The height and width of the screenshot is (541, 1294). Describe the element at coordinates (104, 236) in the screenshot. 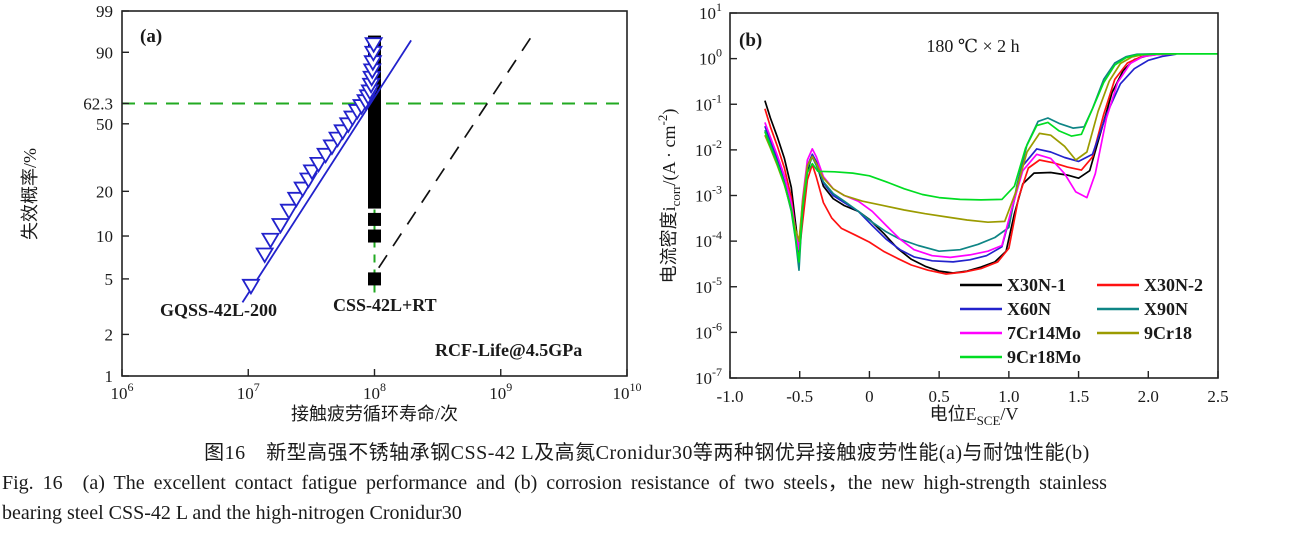

I see `y-tick-label-a: 10` at that location.